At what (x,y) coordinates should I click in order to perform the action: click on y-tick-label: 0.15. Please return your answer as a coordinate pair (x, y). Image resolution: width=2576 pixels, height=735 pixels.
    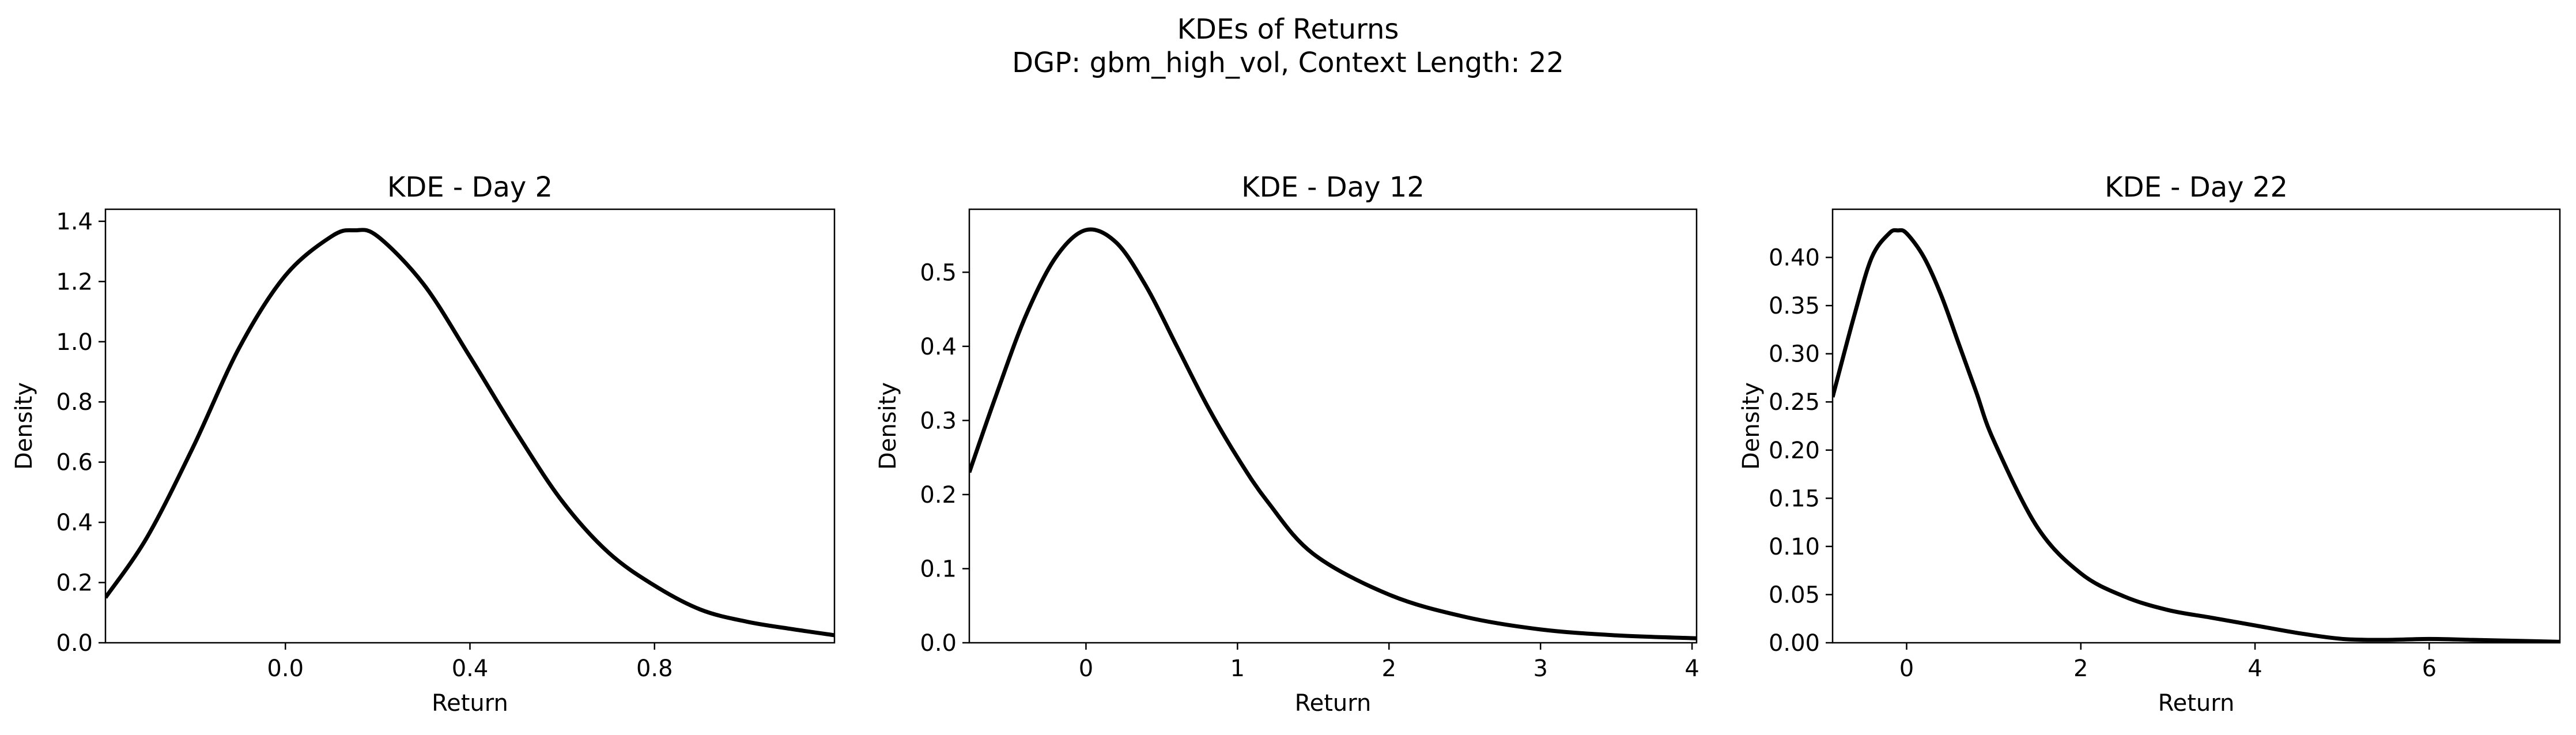
    Looking at the image, I should click on (1794, 498).